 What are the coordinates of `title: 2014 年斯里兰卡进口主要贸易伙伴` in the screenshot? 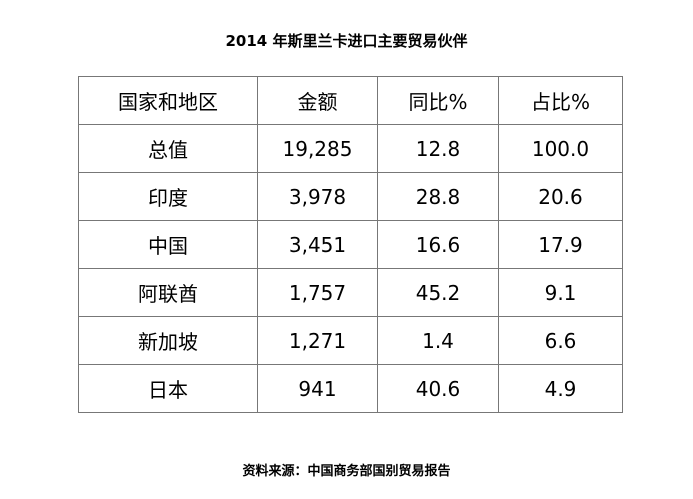 It's located at (346, 41).